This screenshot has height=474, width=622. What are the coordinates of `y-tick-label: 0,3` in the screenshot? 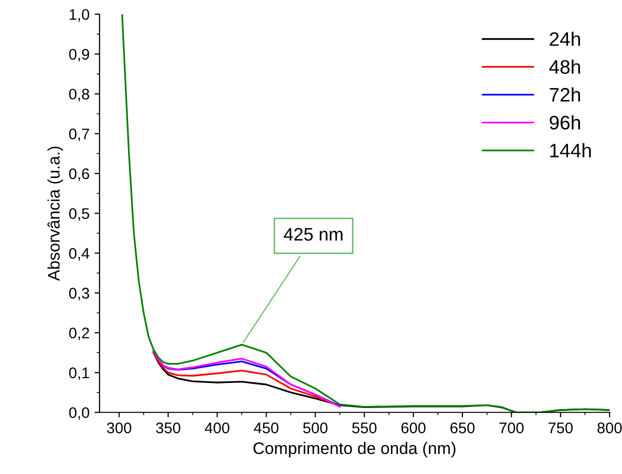 It's located at (79, 294).